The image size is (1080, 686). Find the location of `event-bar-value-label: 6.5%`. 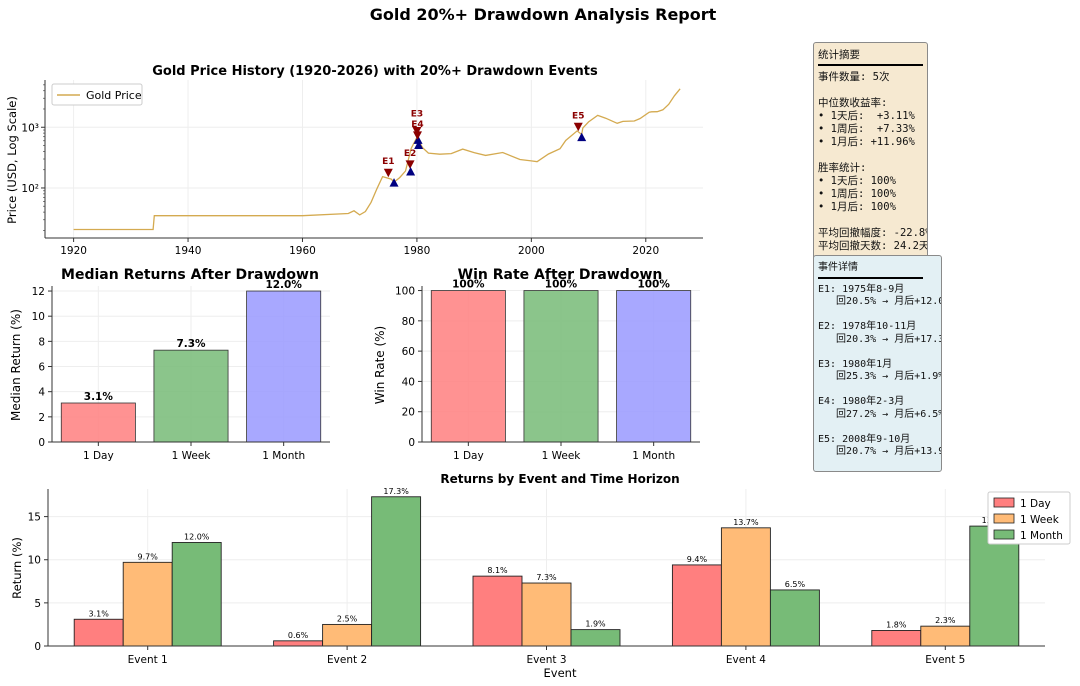

event-bar-value-label: 6.5% is located at coordinates (795, 584).